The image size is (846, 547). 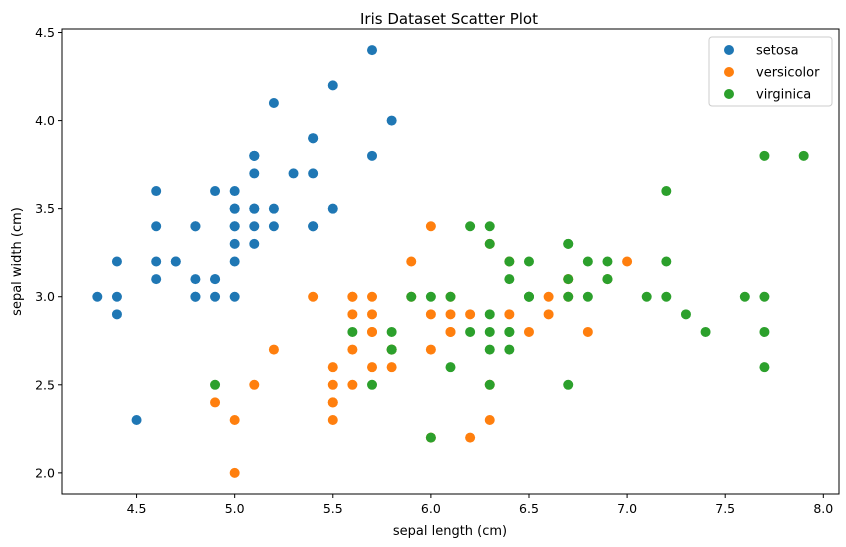 I want to click on legend-box, so click(x=770, y=71).